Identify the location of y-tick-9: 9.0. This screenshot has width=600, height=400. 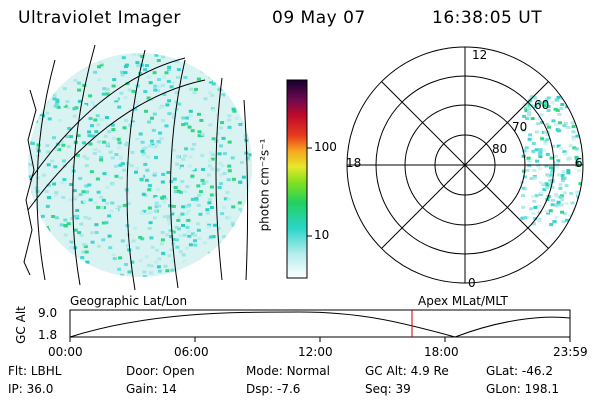
(48, 313).